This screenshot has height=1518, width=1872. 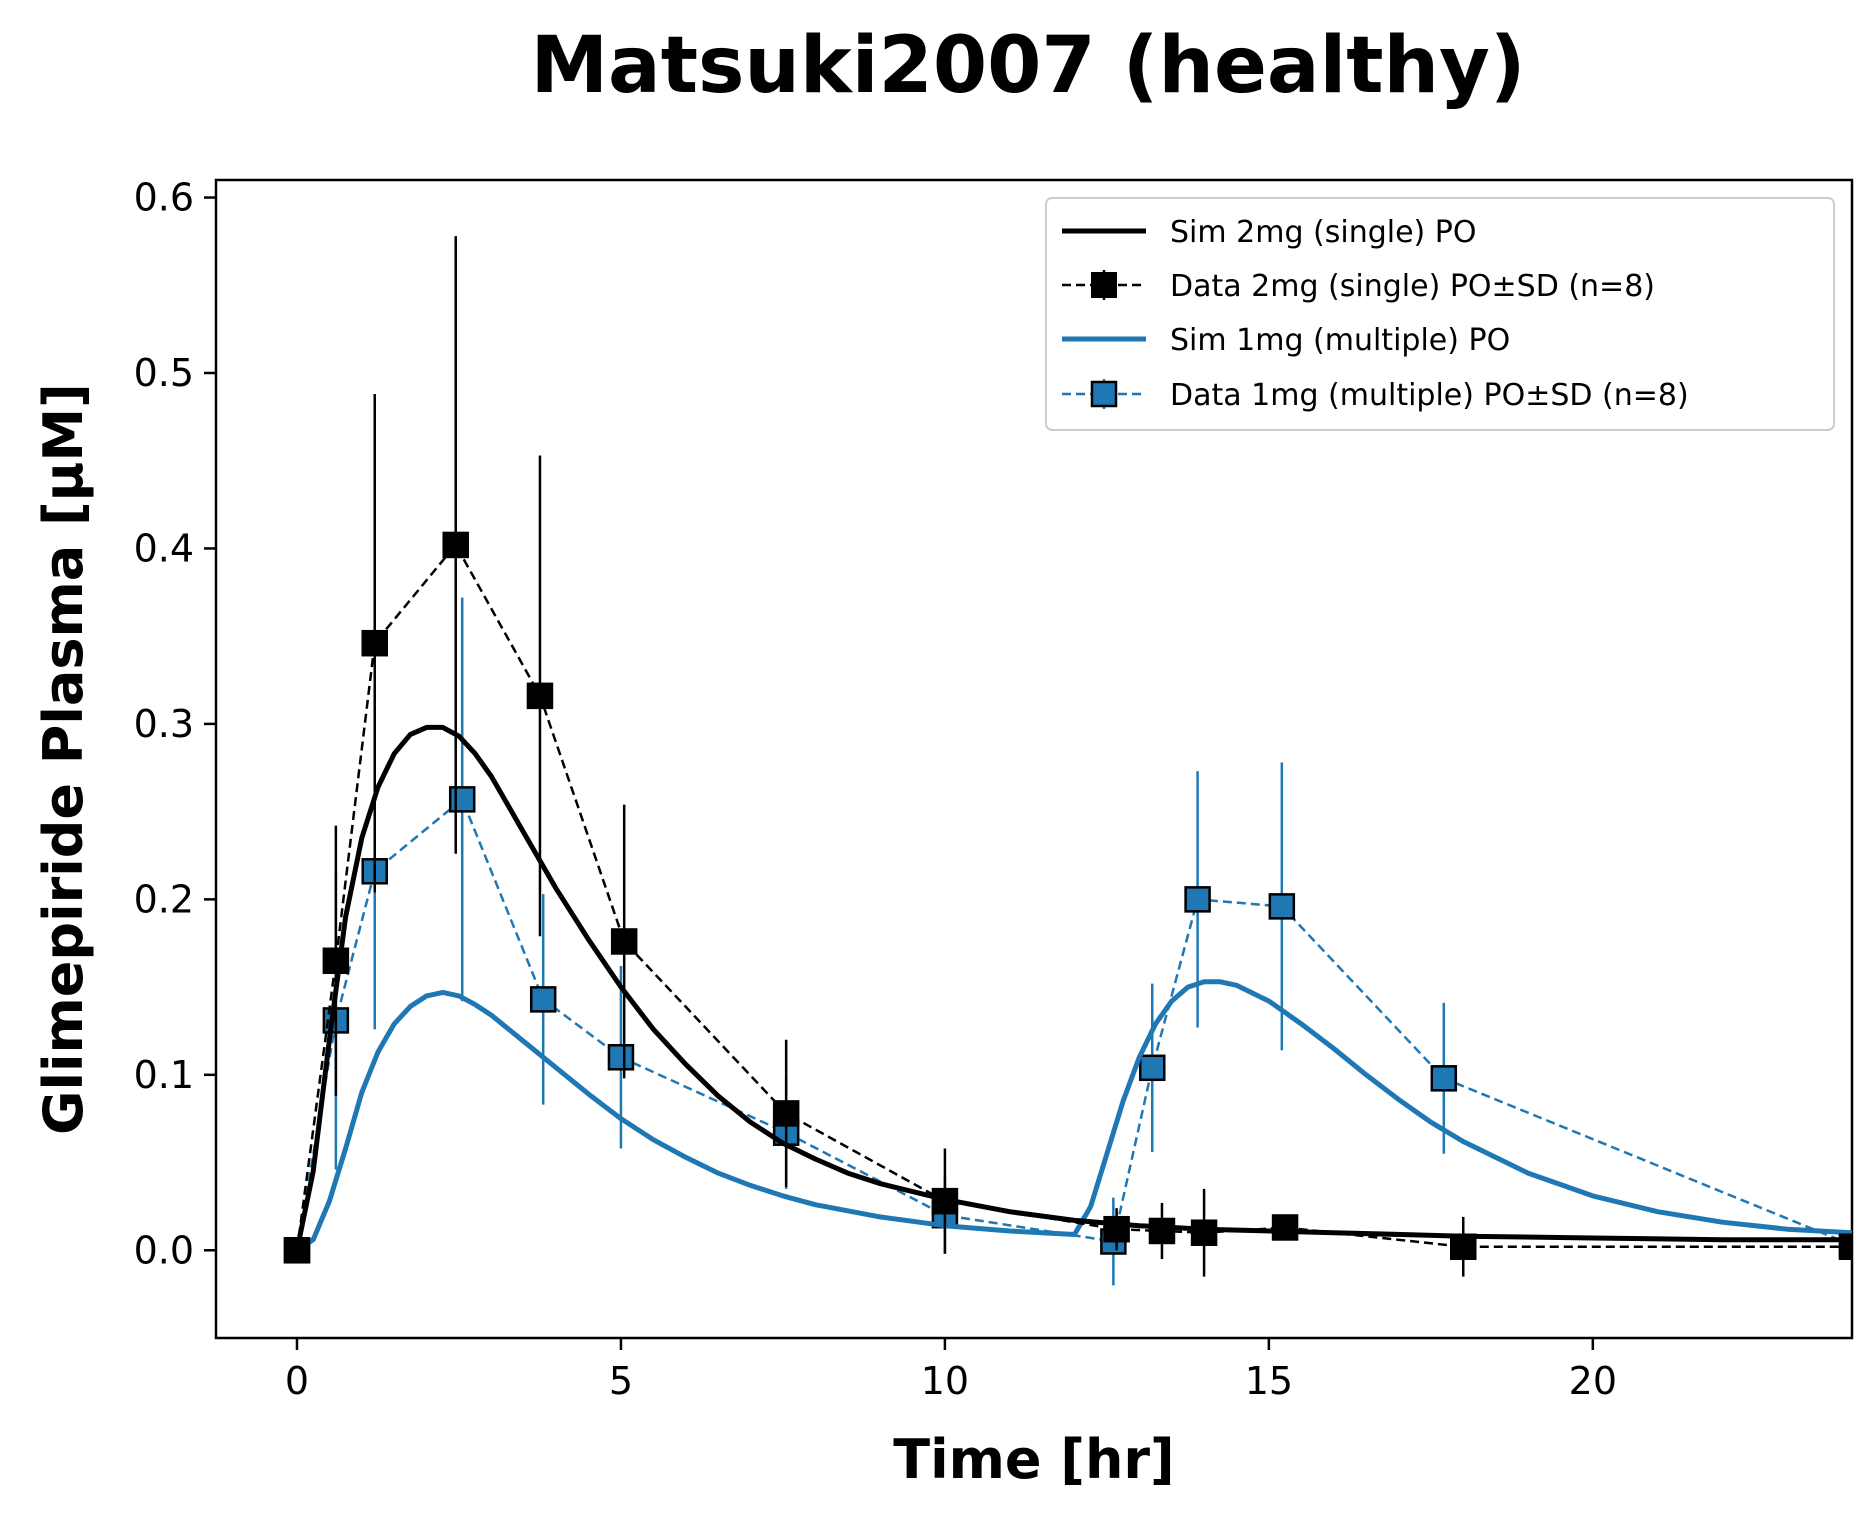 I want to click on x-axis-ticks: 0 5 10 15 20, so click(x=951, y=1370).